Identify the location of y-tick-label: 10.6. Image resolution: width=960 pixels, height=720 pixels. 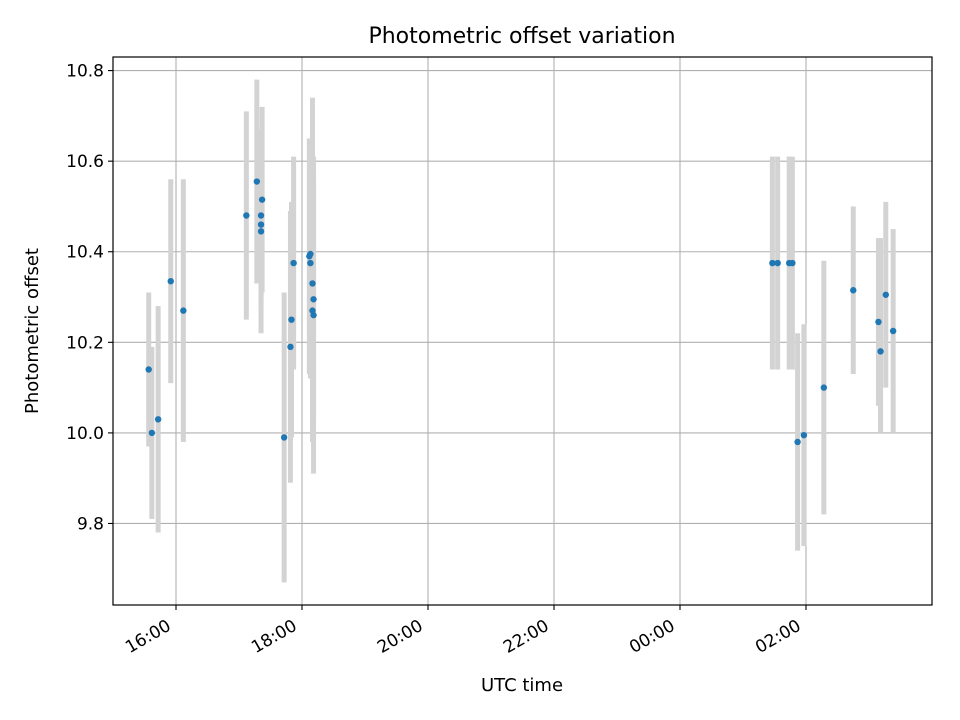
(85, 162).